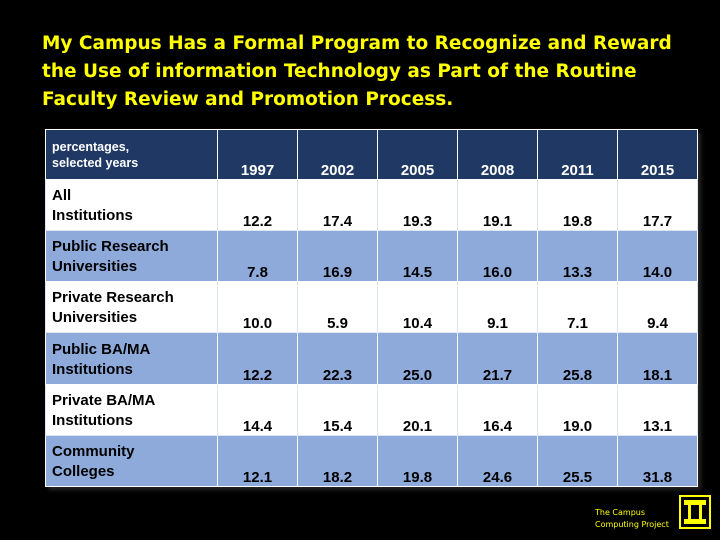 The width and height of the screenshot is (720, 540). What do you see at coordinates (497, 205) in the screenshot?
I see `table-cell-value: 19.1` at bounding box center [497, 205].